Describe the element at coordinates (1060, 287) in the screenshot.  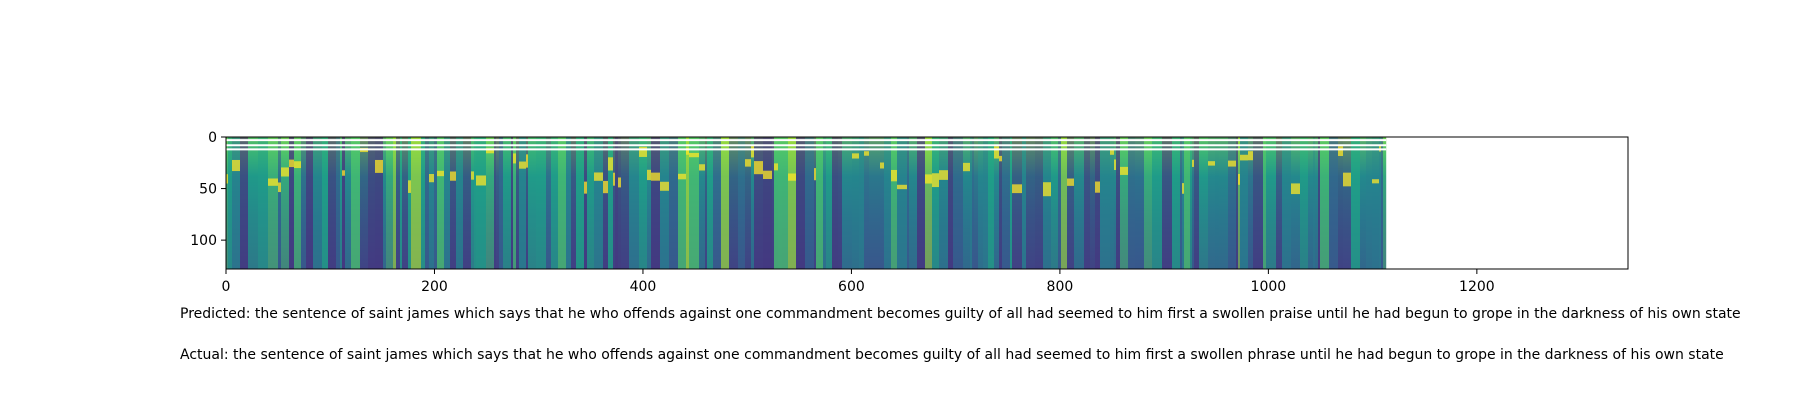
I see `x-tick-label: 800` at that location.